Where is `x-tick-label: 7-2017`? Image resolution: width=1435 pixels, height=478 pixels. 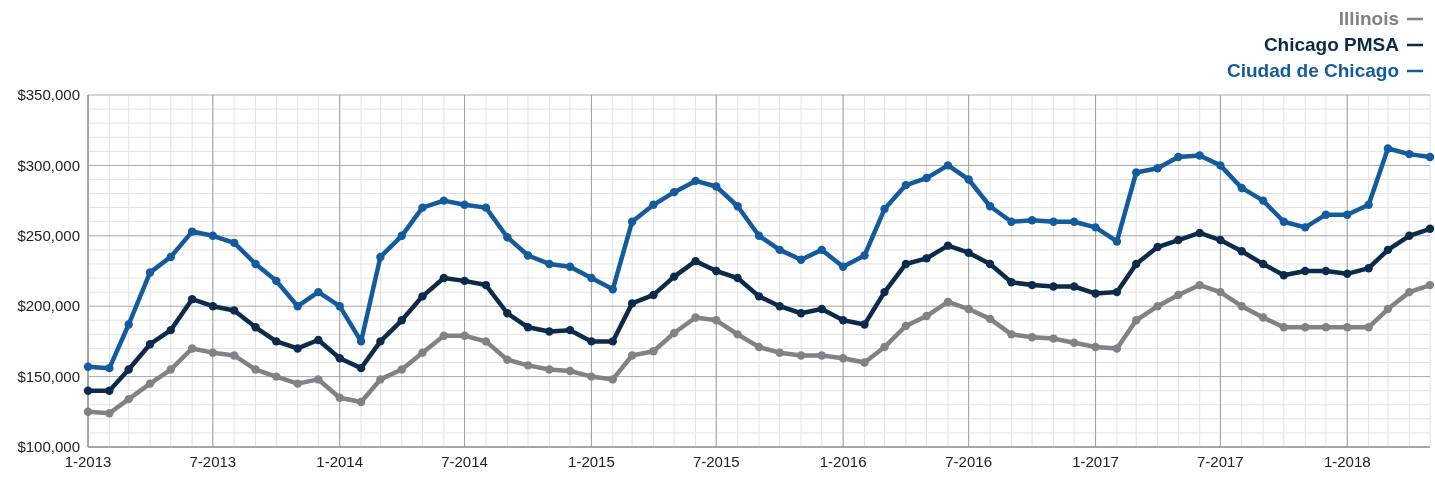
x-tick-label: 7-2017 is located at coordinates (1220, 461).